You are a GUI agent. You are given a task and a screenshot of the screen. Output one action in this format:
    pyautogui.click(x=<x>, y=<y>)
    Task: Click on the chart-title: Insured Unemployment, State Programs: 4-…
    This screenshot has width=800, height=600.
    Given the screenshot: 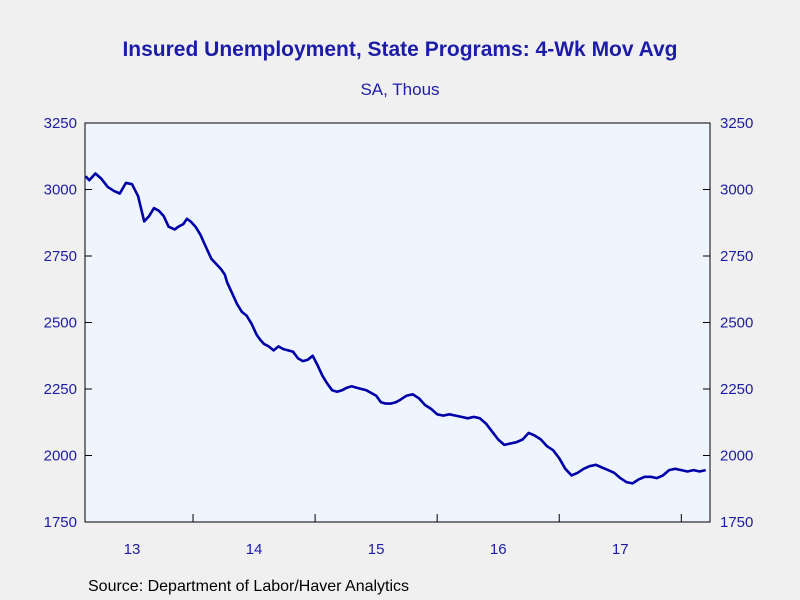 What is the action you would take?
    pyautogui.click(x=400, y=49)
    